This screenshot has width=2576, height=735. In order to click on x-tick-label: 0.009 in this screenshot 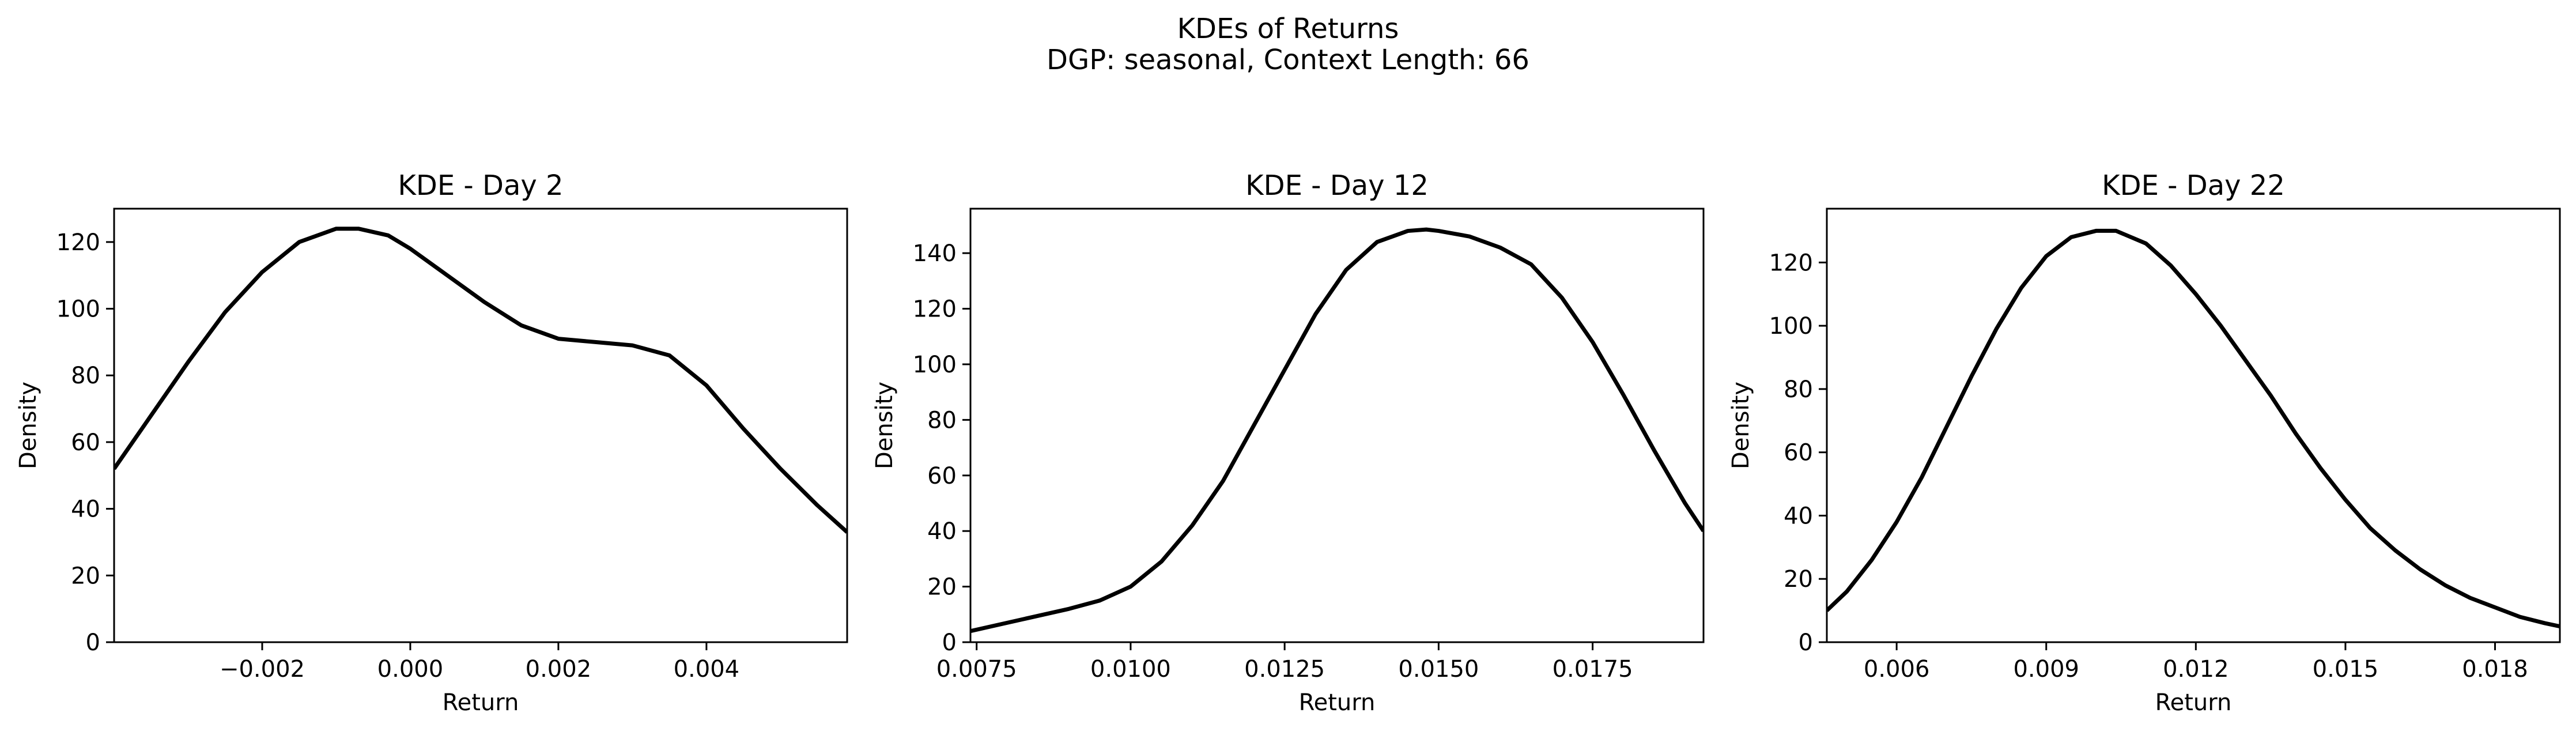, I will do `click(2046, 669)`.